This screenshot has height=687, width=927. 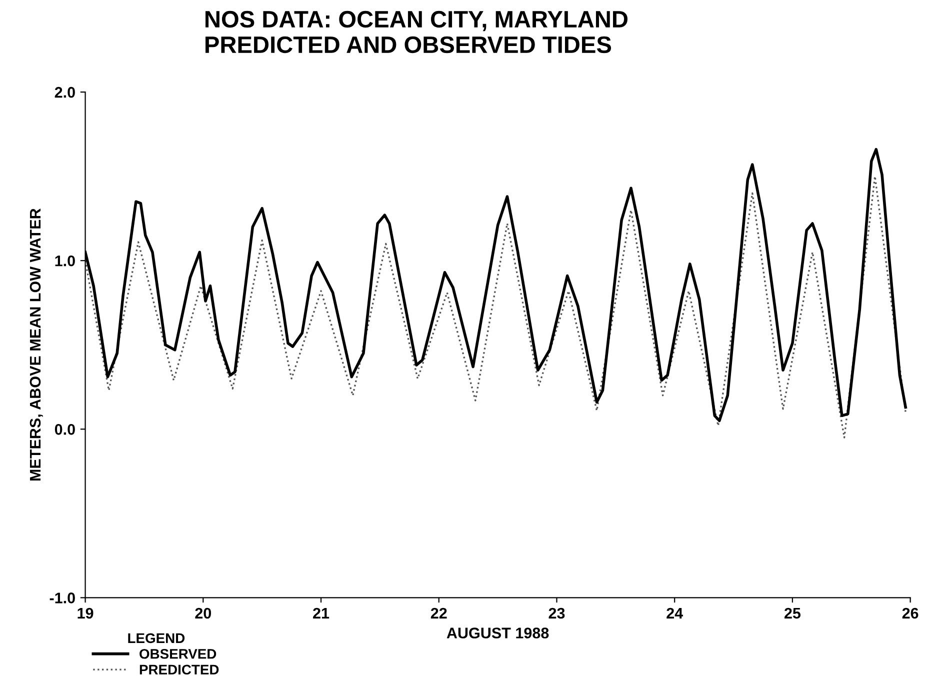 I want to click on legend-label: PREDICTED, so click(x=179, y=669).